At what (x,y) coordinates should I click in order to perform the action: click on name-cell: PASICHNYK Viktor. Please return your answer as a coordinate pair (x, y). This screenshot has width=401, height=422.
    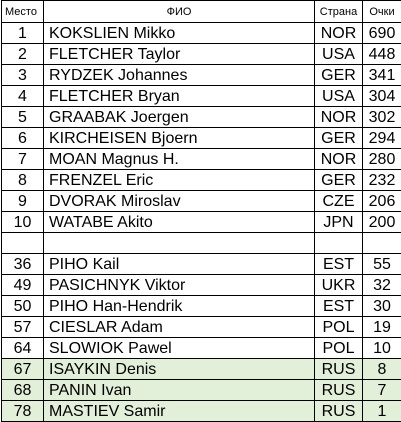
    Looking at the image, I should click on (179, 285).